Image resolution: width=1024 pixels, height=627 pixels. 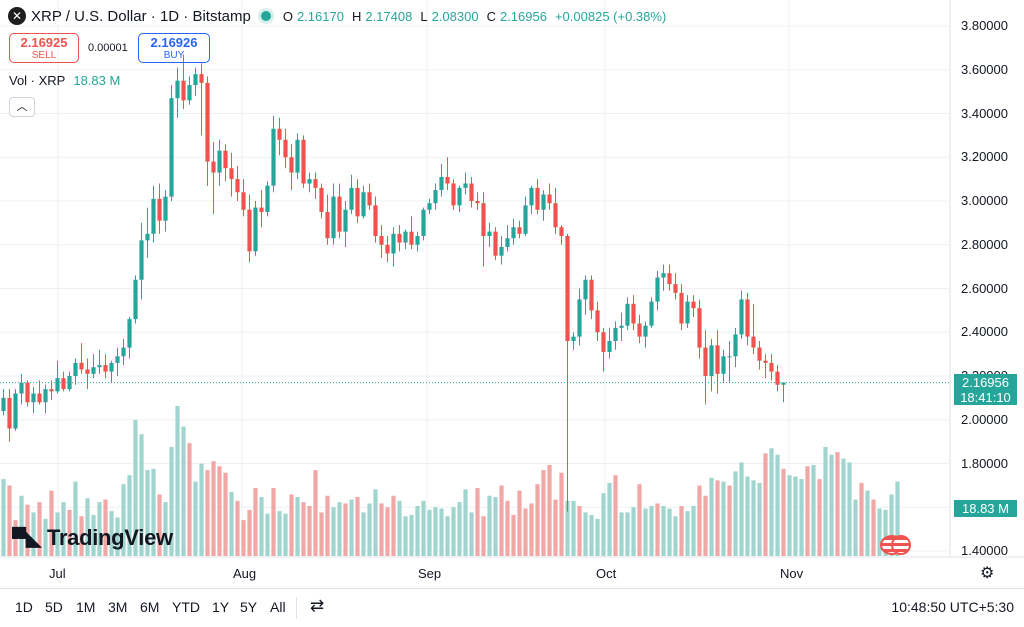 What do you see at coordinates (317, 605) in the screenshot?
I see `date-range-icon: ⇄` at bounding box center [317, 605].